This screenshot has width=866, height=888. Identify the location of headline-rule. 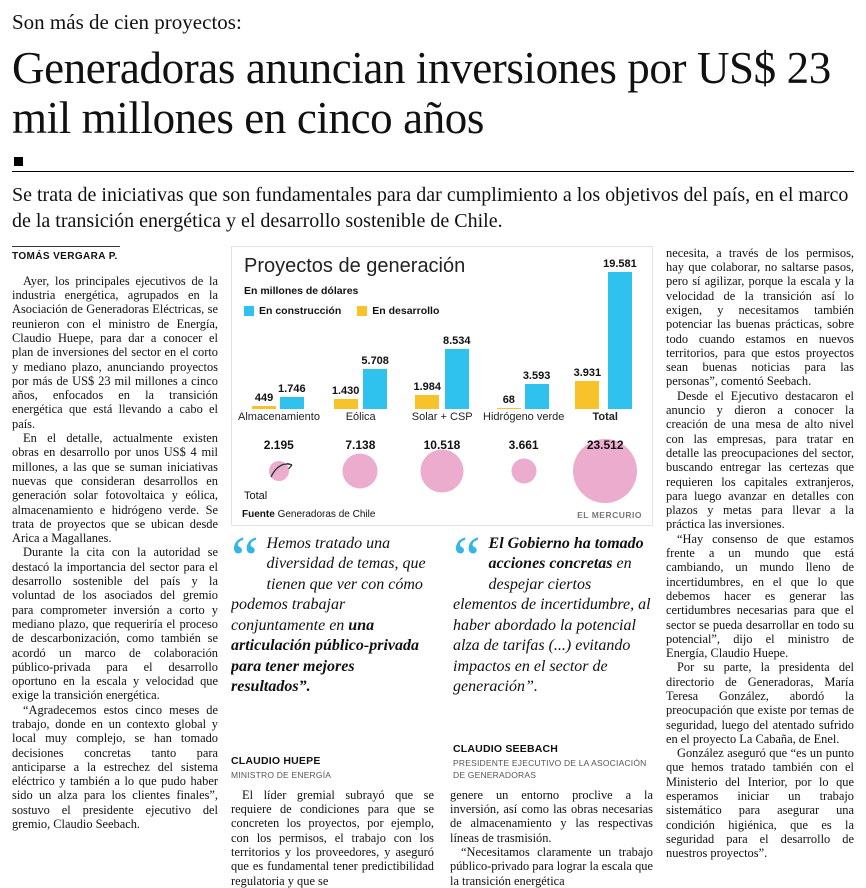
(433, 171).